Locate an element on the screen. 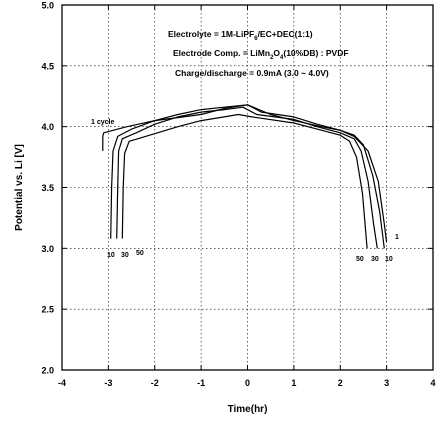 Image resolution: width=442 pixels, height=424 pixels. x-tick-label: 3 is located at coordinates (386, 383).